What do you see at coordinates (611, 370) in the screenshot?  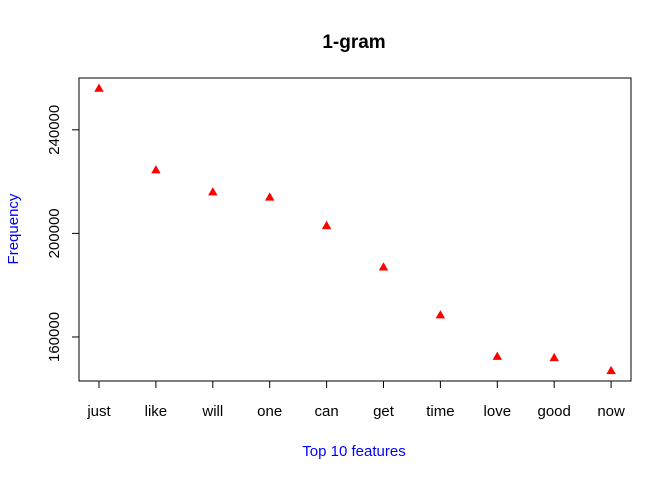 I see `data-point-now` at bounding box center [611, 370].